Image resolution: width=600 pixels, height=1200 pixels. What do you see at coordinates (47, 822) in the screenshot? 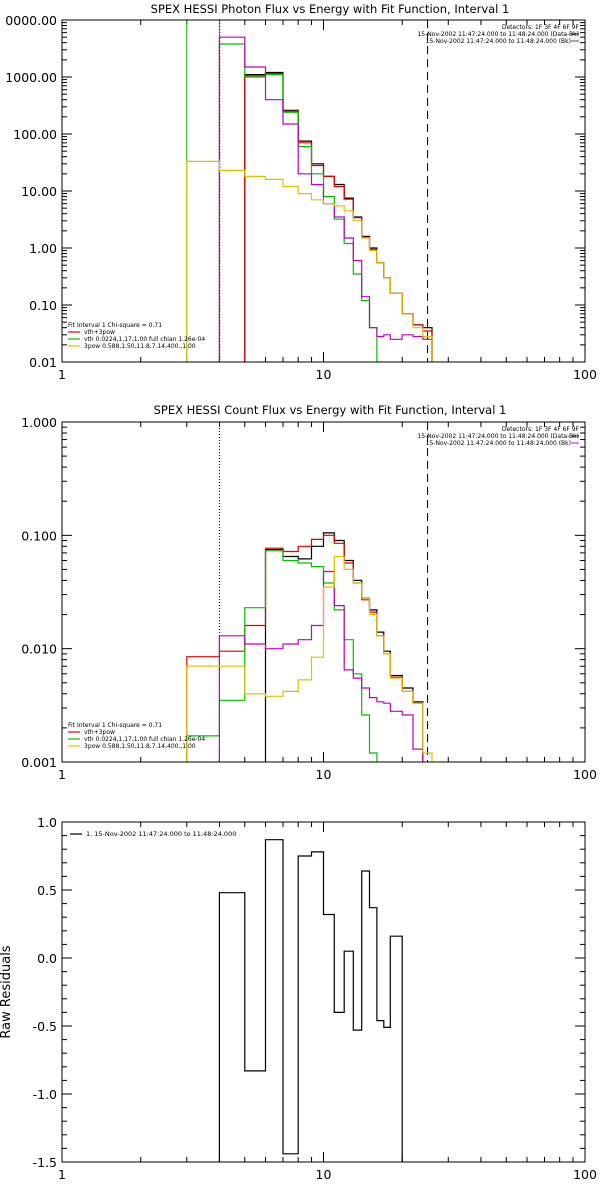
I see `y-tick-label: 1.0` at bounding box center [47, 822].